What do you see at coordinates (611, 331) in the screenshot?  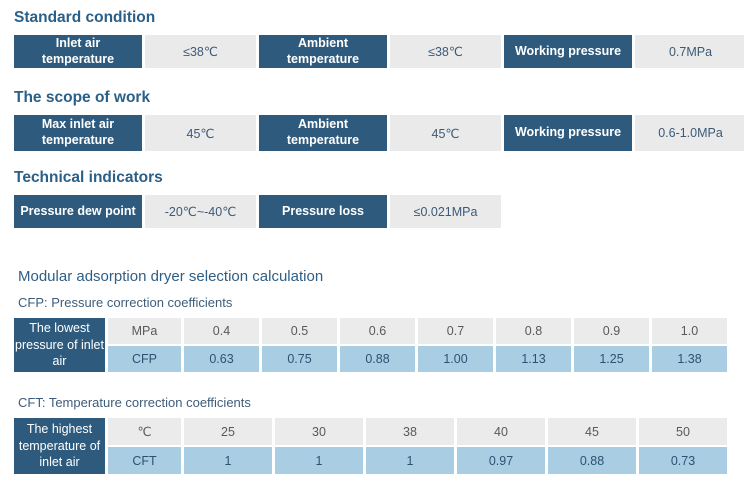 I see `cfp-unit-cell: 0.9` at bounding box center [611, 331].